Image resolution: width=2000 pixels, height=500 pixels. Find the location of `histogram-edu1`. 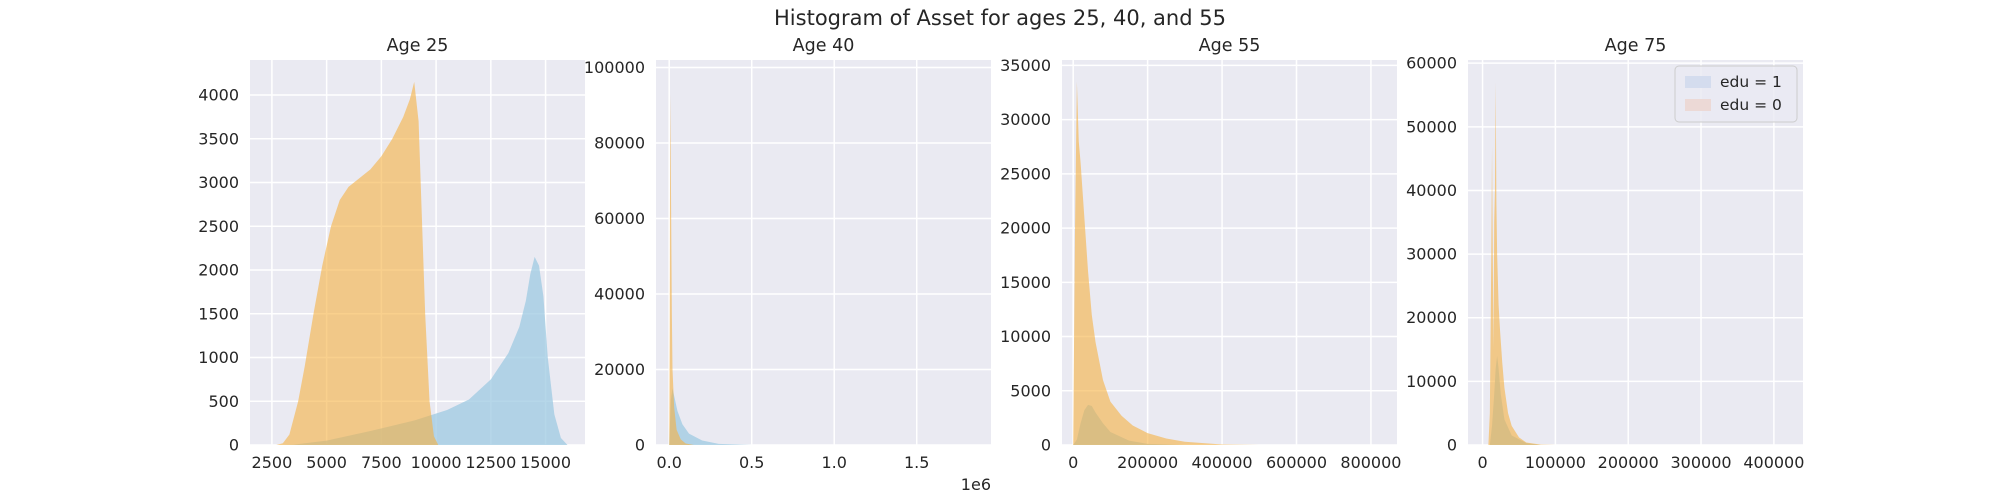

histogram-edu1 is located at coordinates (423, 350).